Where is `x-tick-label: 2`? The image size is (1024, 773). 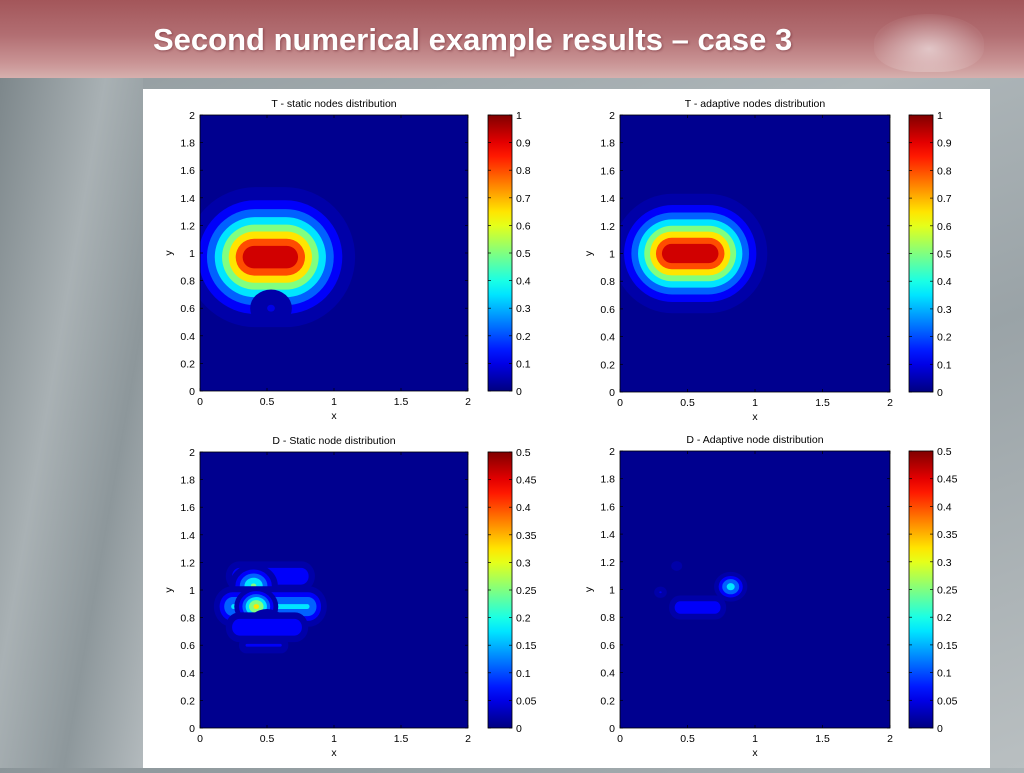 x-tick-label: 2 is located at coordinates (468, 739).